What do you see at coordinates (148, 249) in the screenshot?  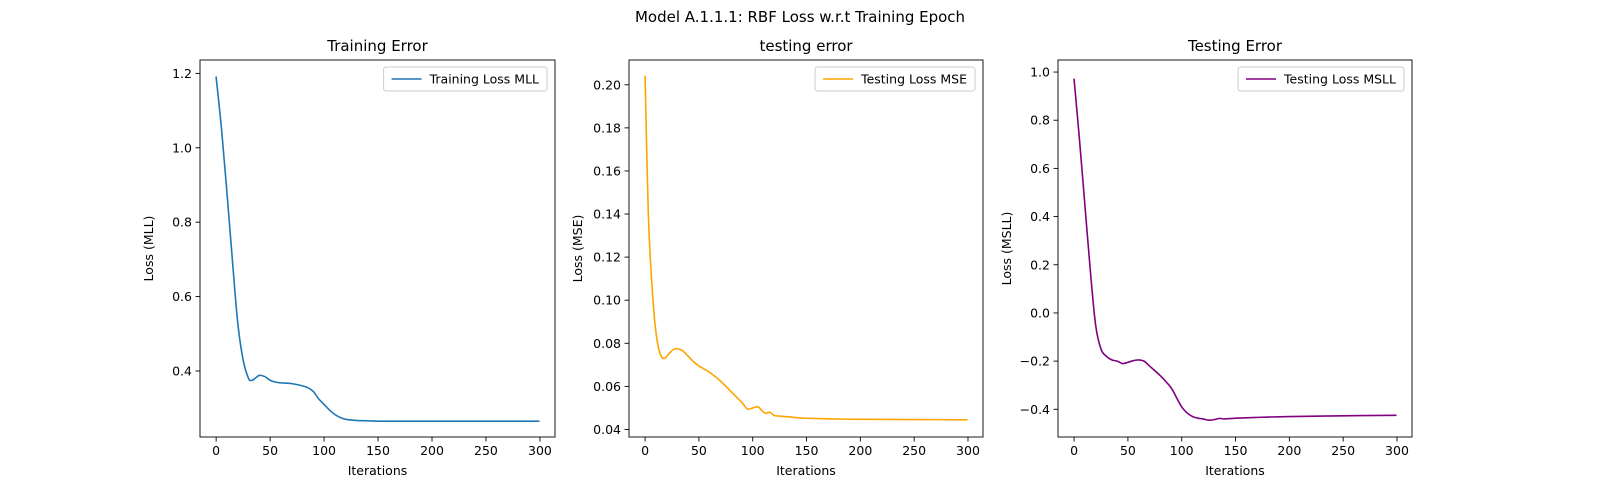 I see `y-axis-label: Loss (MLL)` at bounding box center [148, 249].